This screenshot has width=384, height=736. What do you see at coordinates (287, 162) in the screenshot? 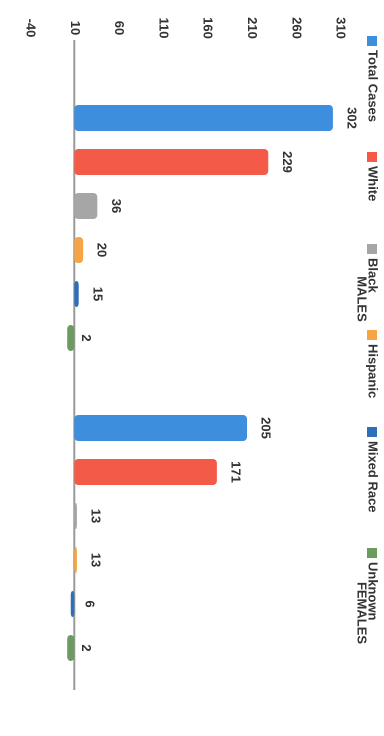
I see `data-label: 229` at bounding box center [287, 162].